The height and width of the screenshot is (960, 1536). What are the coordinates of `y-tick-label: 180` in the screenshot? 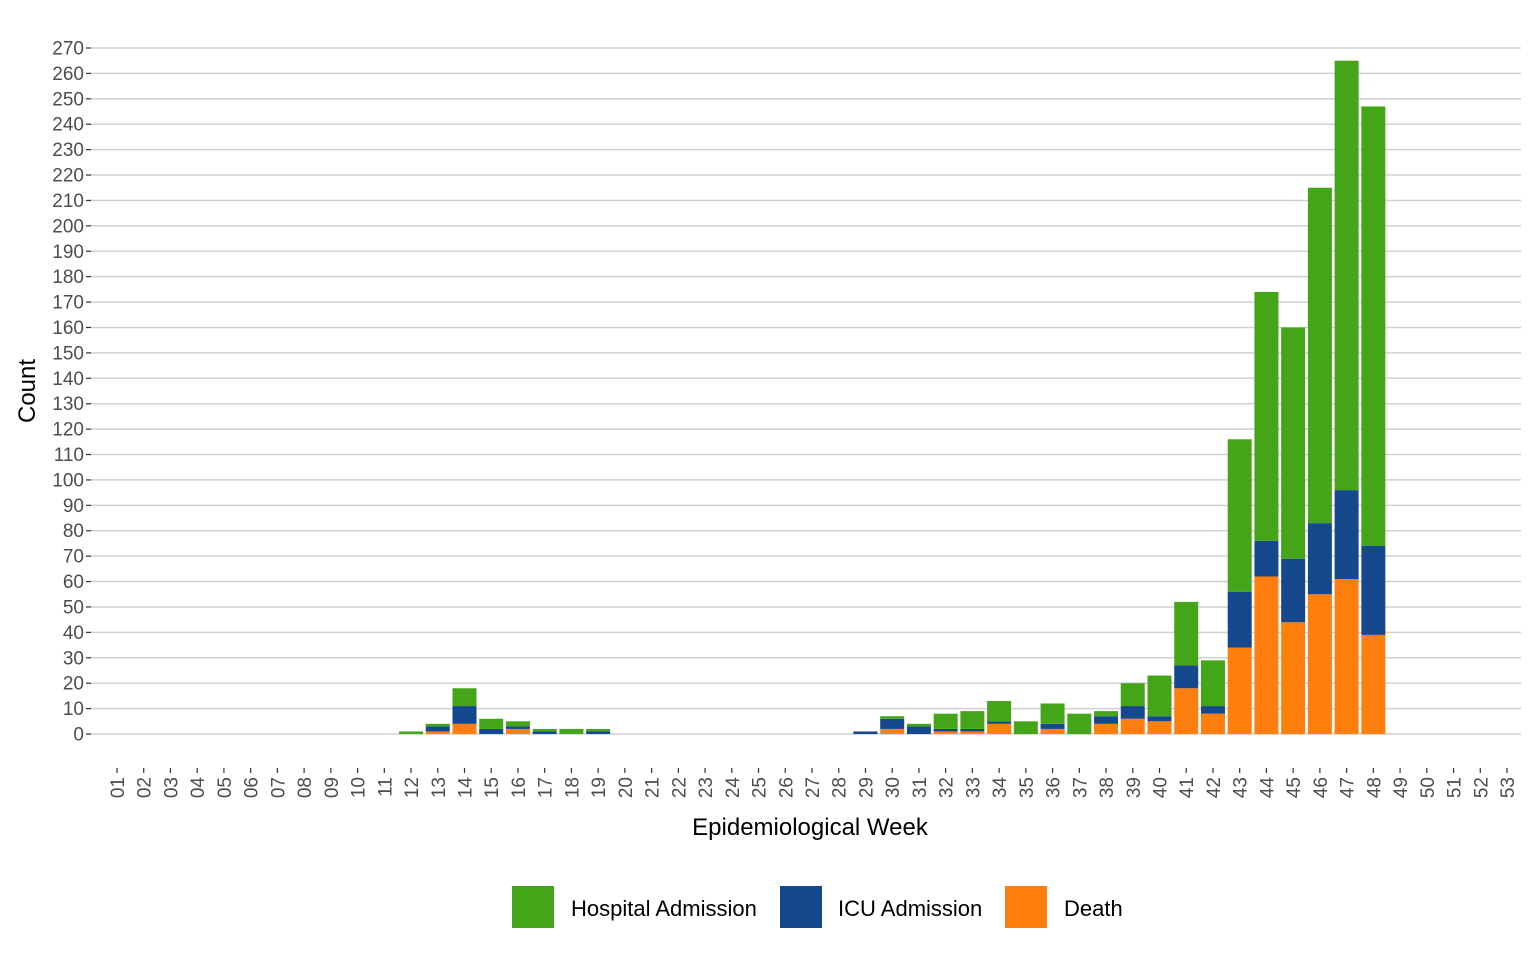 It's located at (68, 277).